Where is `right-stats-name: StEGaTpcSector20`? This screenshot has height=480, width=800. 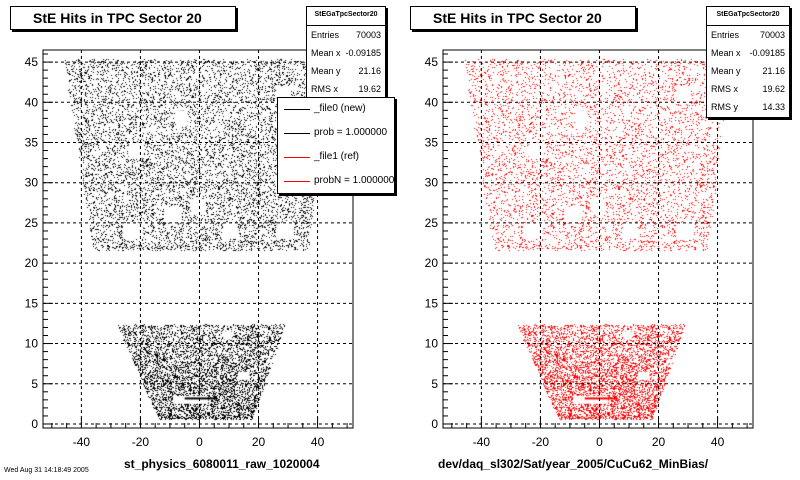
right-stats-name: StEGaTpcSector20 is located at coordinates (748, 16).